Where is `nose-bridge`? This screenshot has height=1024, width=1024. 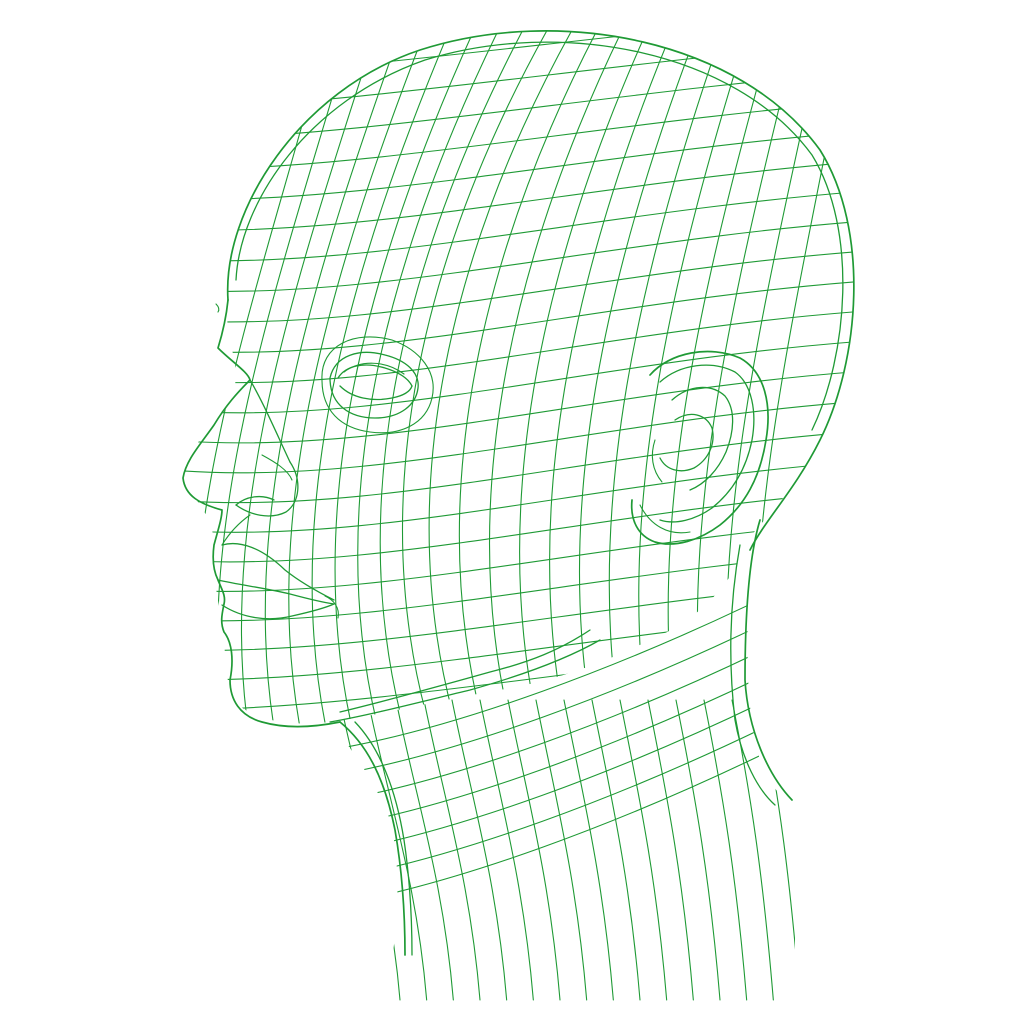 nose-bridge is located at coordinates (270, 421).